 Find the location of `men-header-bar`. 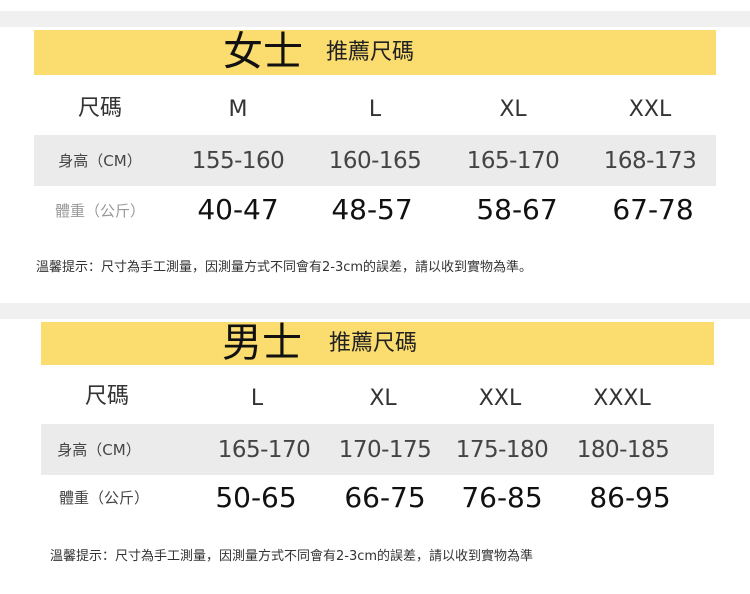

men-header-bar is located at coordinates (377, 343).